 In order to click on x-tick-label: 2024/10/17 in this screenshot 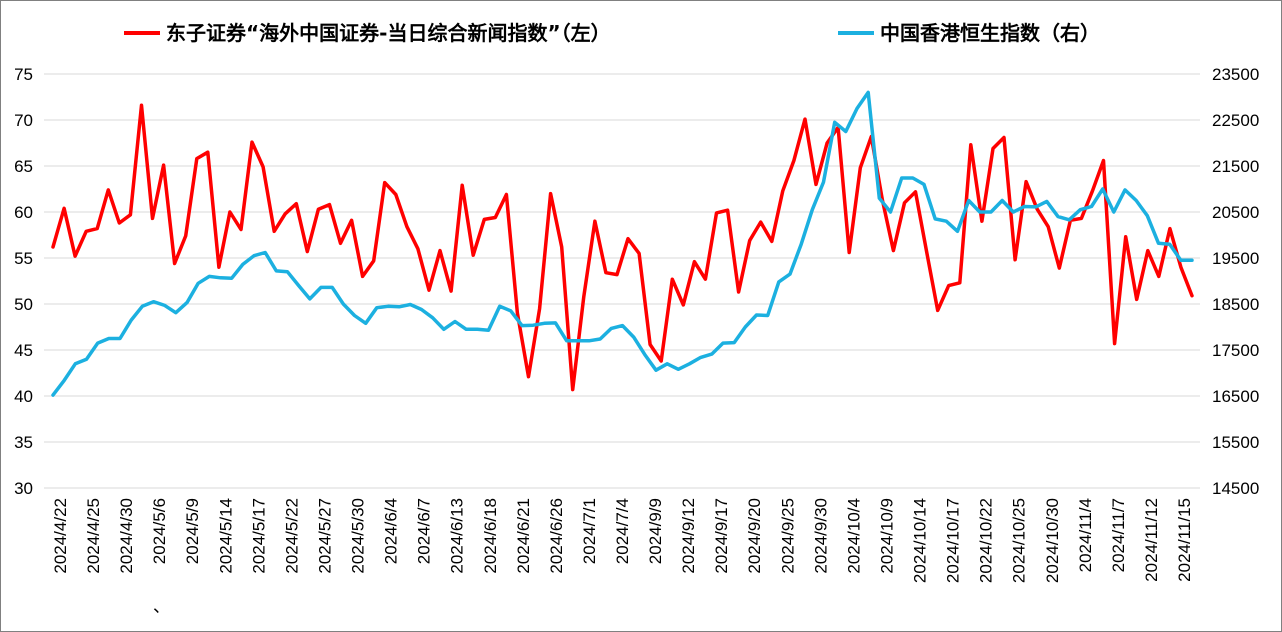, I will do `click(953, 540)`.